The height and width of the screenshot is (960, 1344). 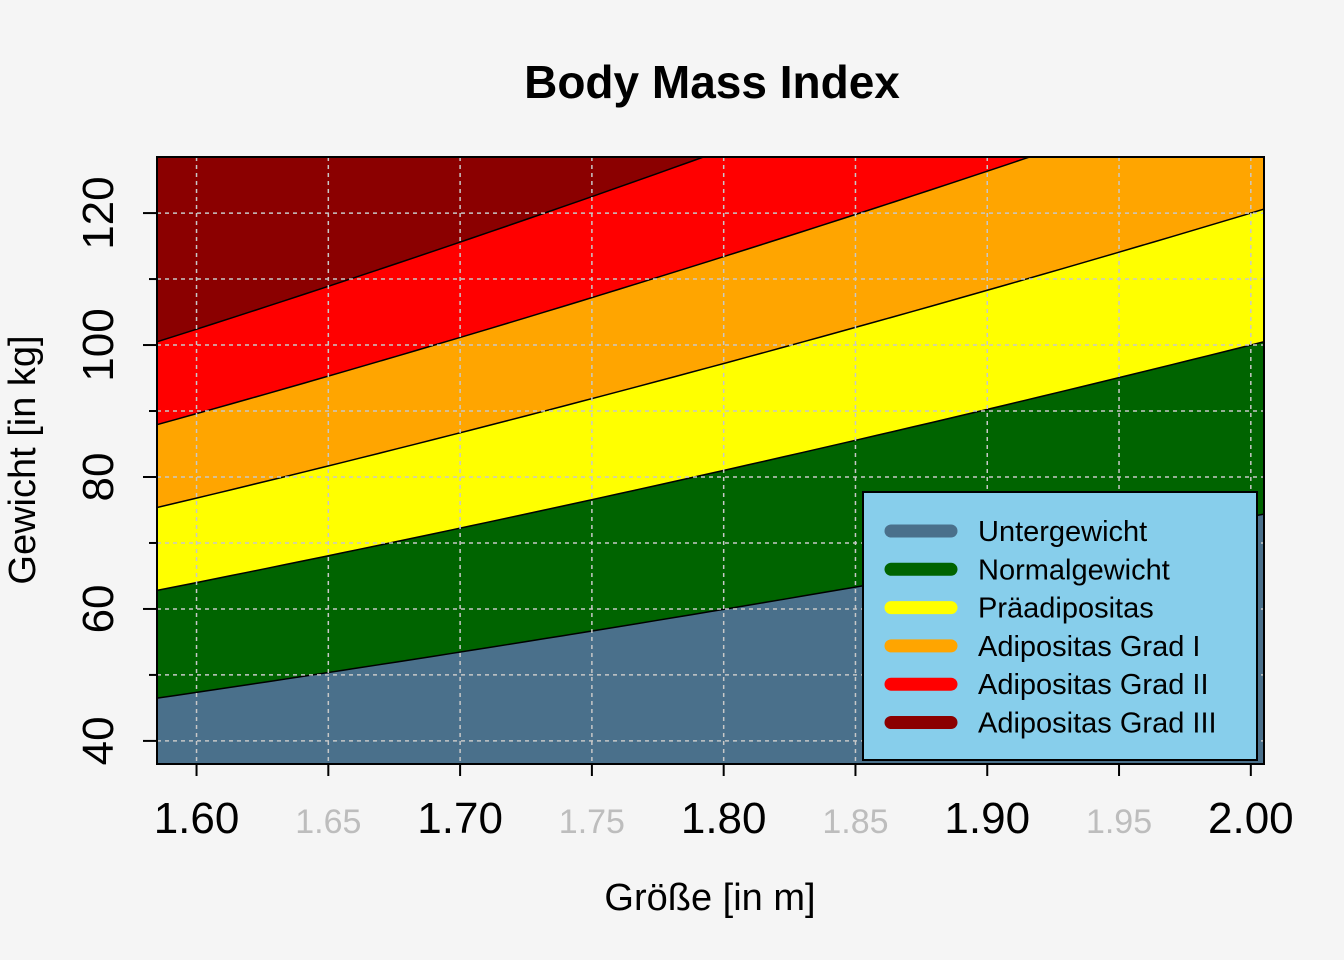 What do you see at coordinates (724, 818) in the screenshot?
I see `x-tick-label: 1.80` at bounding box center [724, 818].